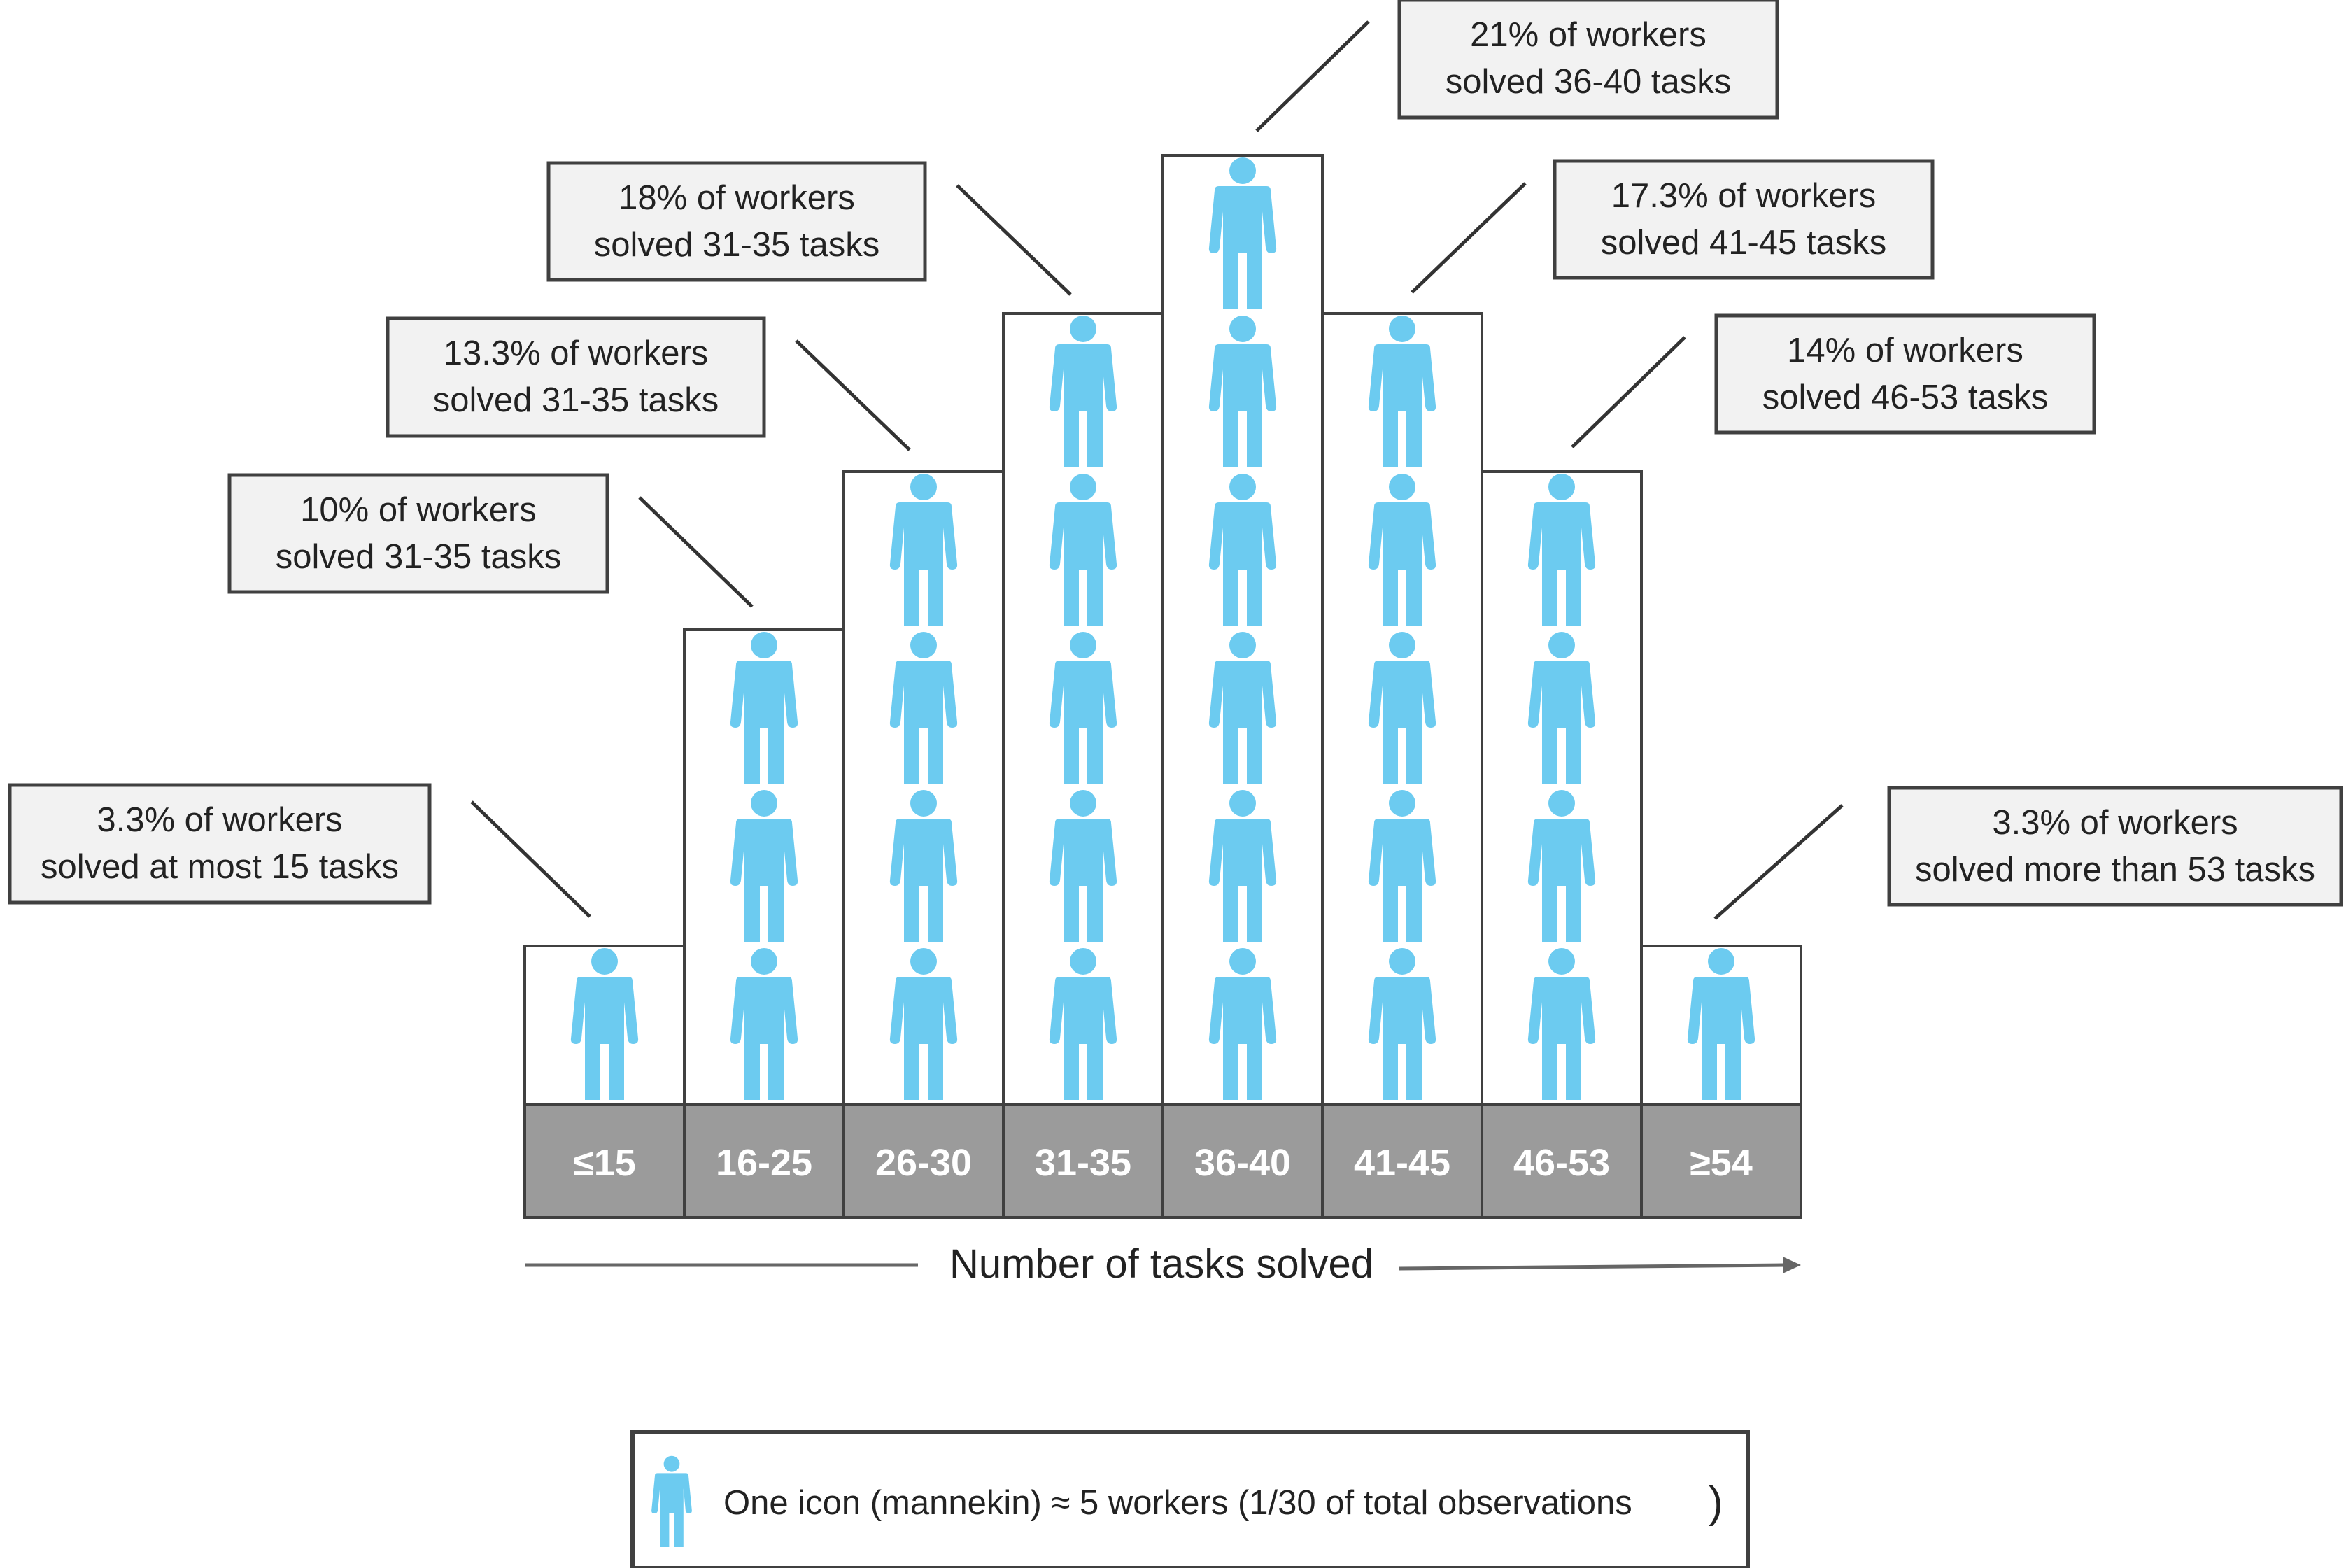 This screenshot has height=1568, width=2346. What do you see at coordinates (1592, 1267) in the screenshot?
I see `axis-arrow-right-segment` at bounding box center [1592, 1267].